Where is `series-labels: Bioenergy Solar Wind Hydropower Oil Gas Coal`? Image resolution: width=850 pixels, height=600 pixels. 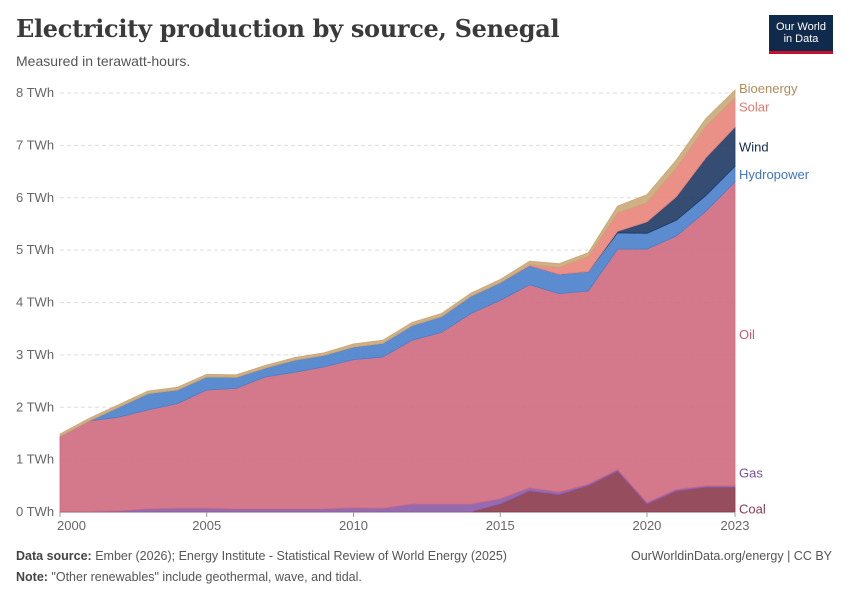
series-labels: Bioenergy Solar Wind Hydropower Oil Gas Coal is located at coordinates (774, 299).